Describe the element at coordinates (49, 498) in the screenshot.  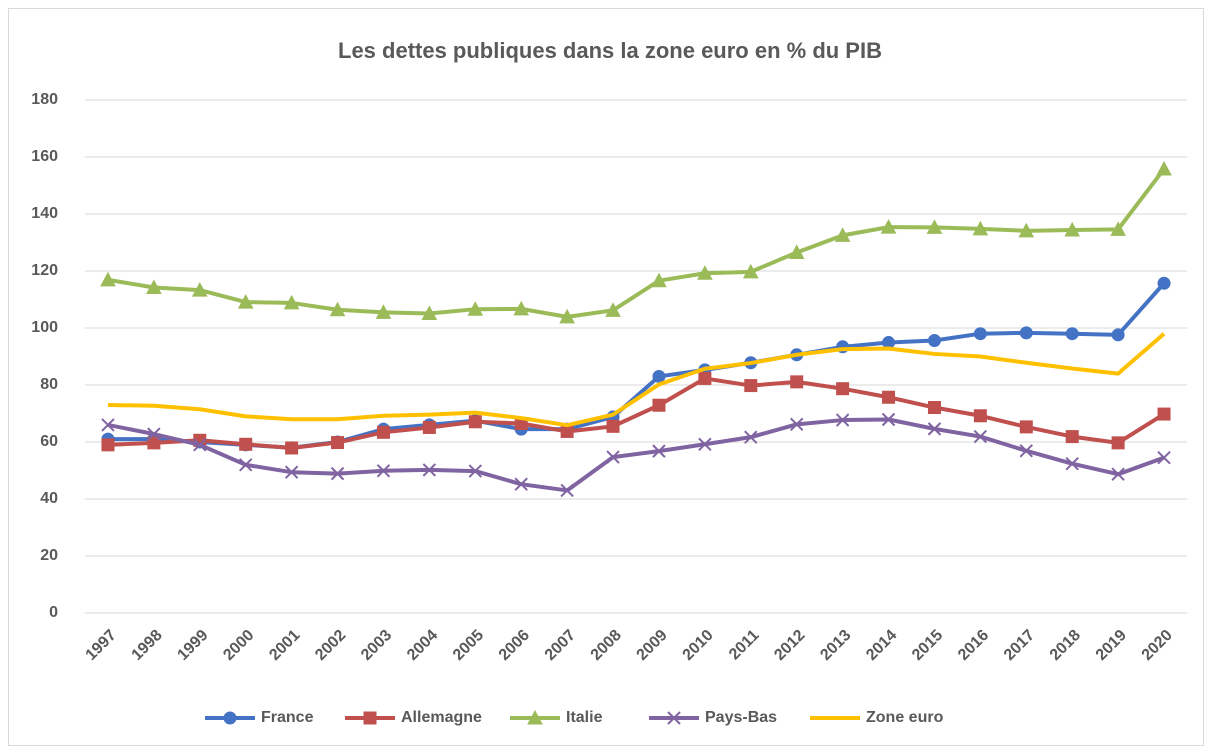
I see `y-tick-label: 40` at that location.